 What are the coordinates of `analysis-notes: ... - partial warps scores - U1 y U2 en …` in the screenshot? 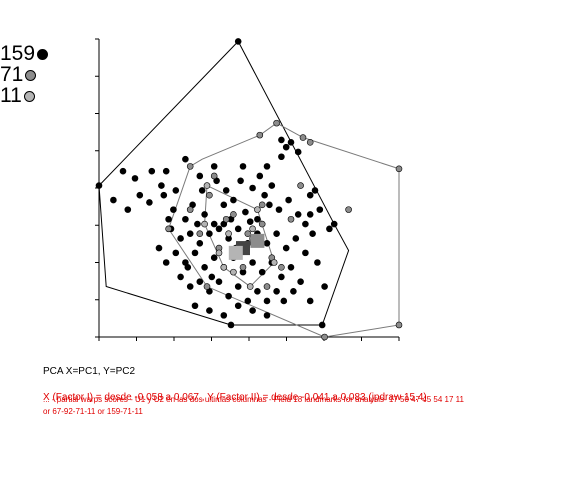 It's located at (253, 405).